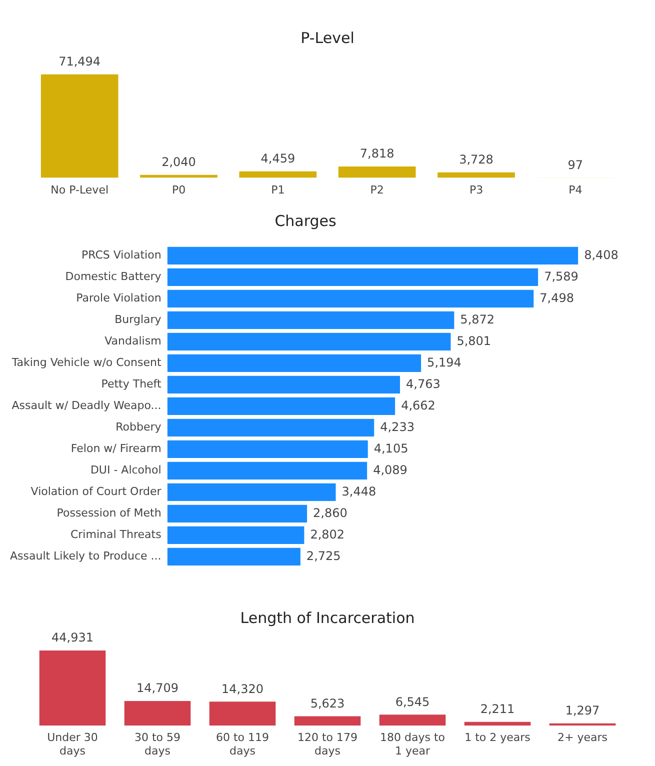 The image size is (655, 766). I want to click on x-tick-label: 30 to 59 days, so click(157, 744).